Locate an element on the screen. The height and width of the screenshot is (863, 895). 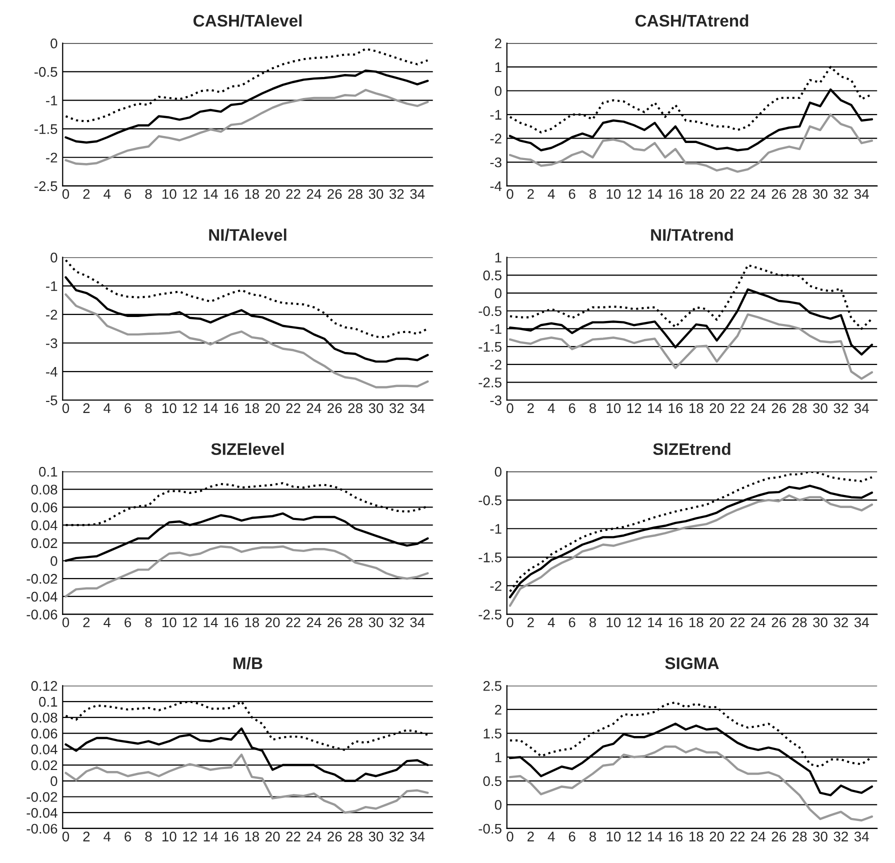
y-tick-label: -2.5 is located at coordinates (46, 186).